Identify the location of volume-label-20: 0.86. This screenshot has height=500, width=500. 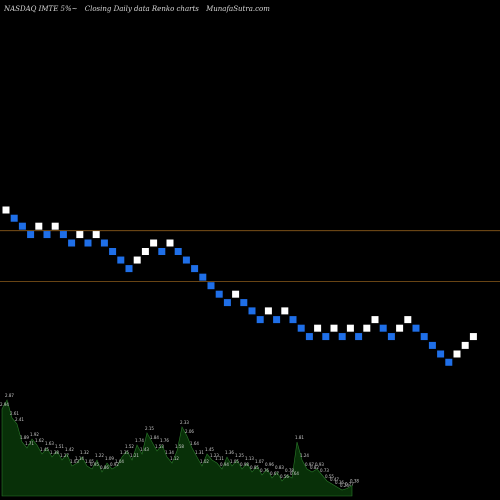
(104, 467).